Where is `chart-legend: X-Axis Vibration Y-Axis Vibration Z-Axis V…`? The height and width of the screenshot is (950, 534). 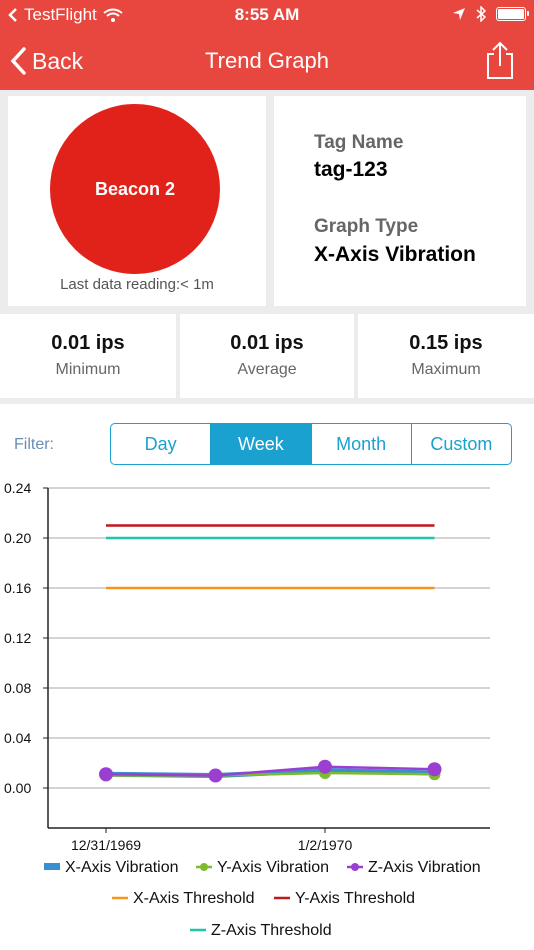 chart-legend: X-Axis Vibration Y-Axis Vibration Z-Axis V… is located at coordinates (262, 899).